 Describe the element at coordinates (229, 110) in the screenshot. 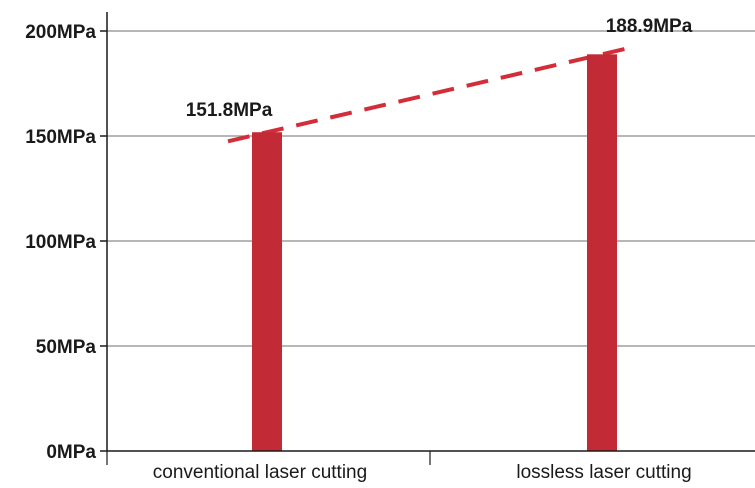

I see `data-label: 151.8MPa` at that location.